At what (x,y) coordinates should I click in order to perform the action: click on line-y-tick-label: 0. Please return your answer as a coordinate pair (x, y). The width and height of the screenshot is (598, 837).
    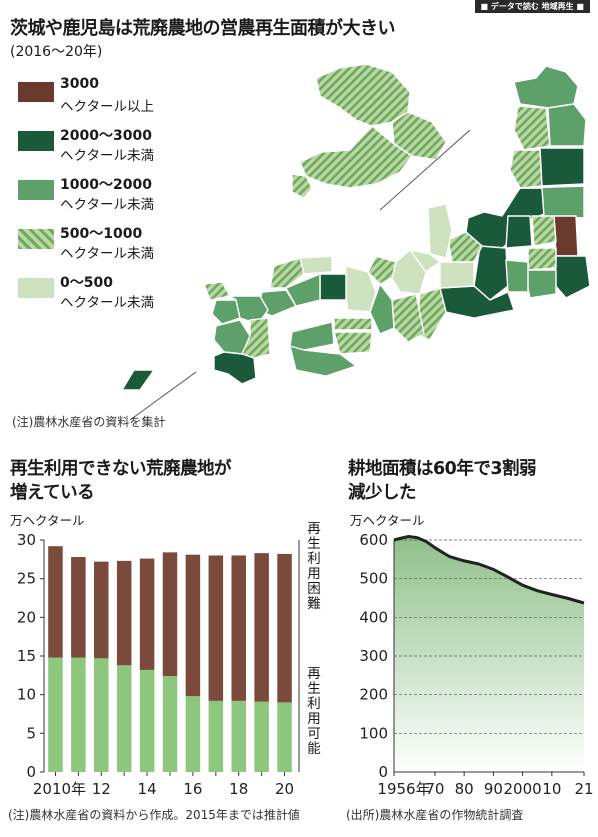
    Looking at the image, I should click on (383, 772).